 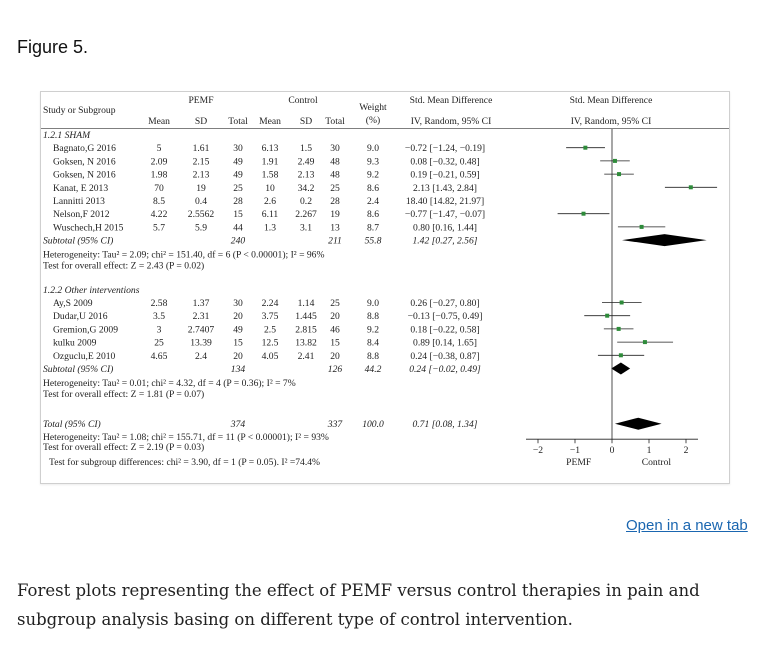 What do you see at coordinates (583, 213) in the screenshot?
I see `study-1-6-point` at bounding box center [583, 213].